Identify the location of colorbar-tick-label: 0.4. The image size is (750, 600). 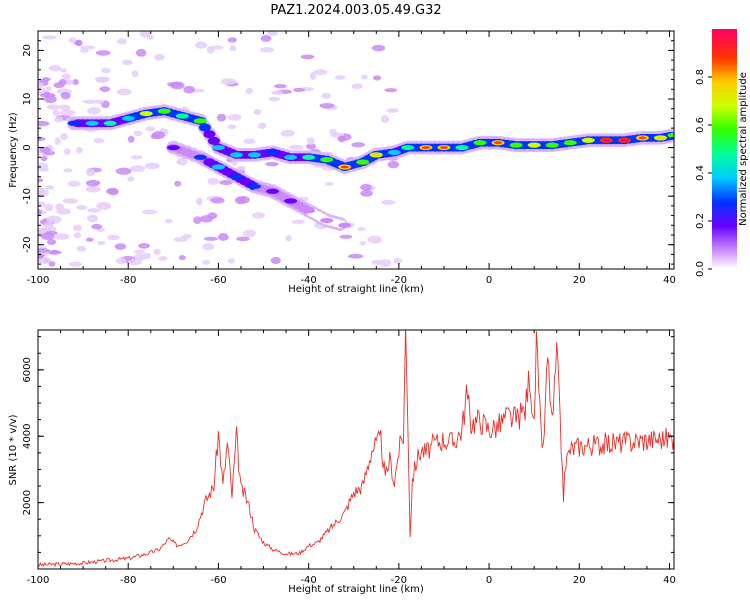
(700, 173).